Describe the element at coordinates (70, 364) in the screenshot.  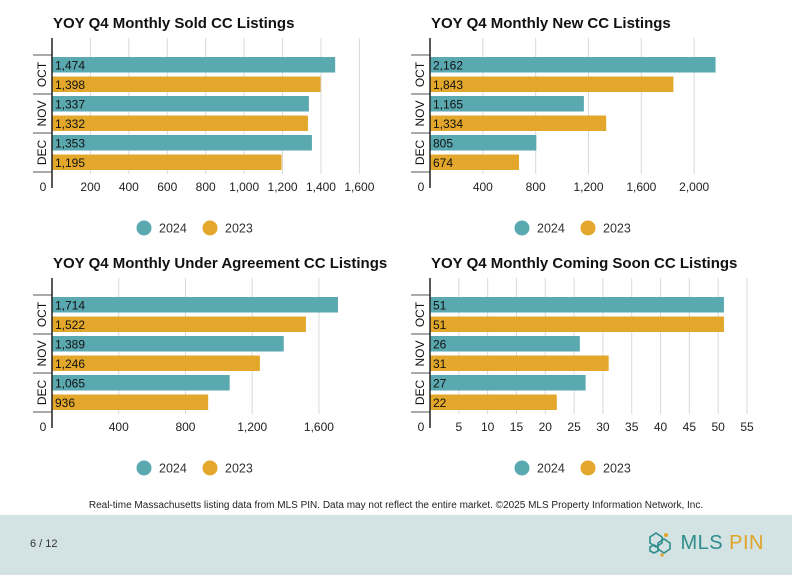
I see `data-label: 1,246` at that location.